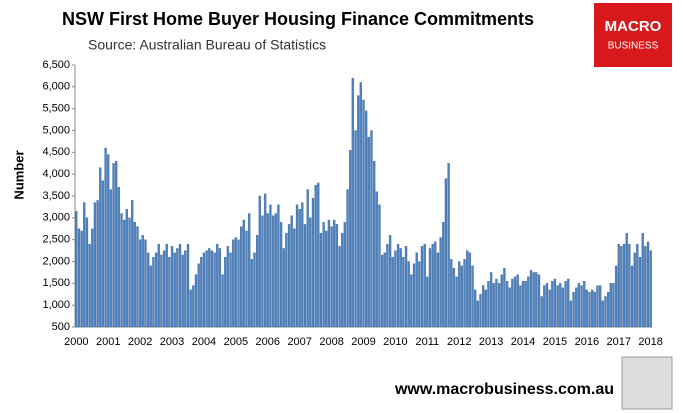 This screenshot has height=413, width=683. What do you see at coordinates (76, 342) in the screenshot?
I see `x-tick-label: 2000` at bounding box center [76, 342].